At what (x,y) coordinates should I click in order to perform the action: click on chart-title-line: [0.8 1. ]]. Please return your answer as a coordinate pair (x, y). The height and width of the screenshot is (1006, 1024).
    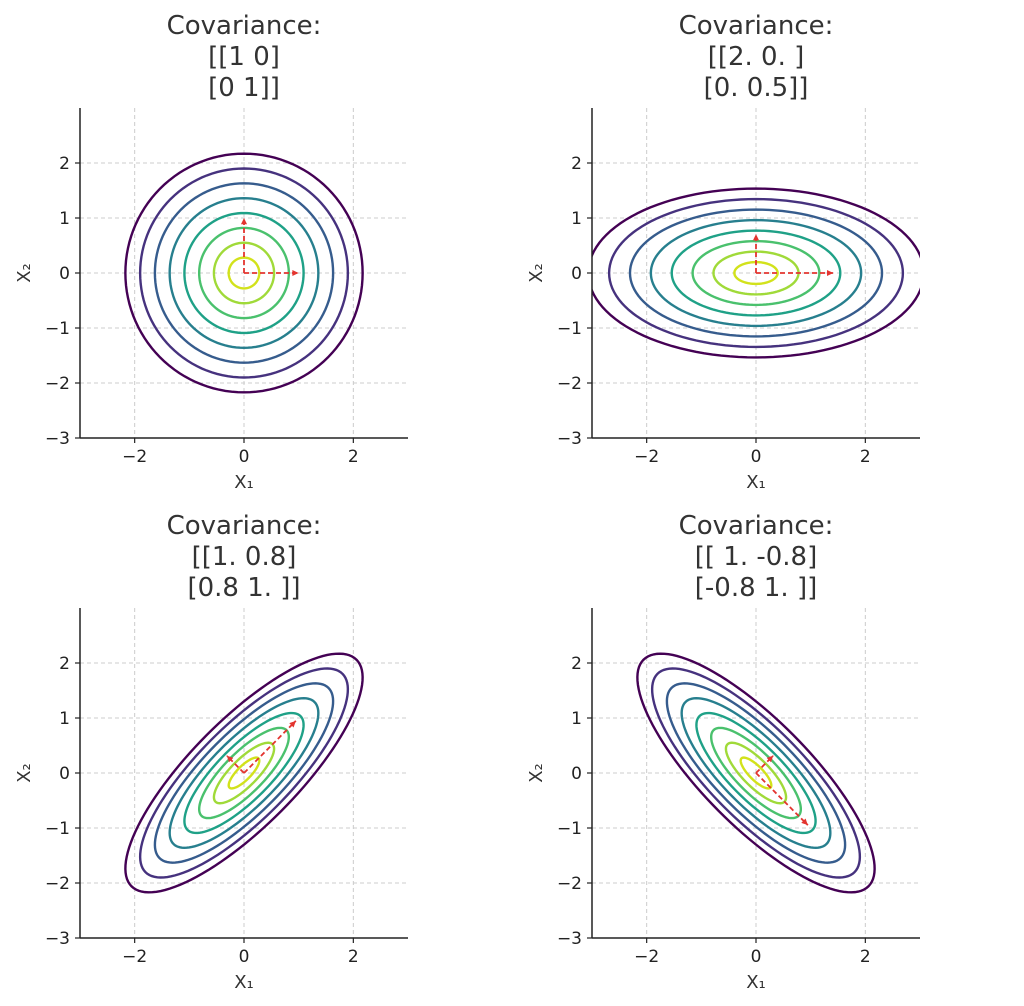
    Looking at the image, I should click on (243, 588).